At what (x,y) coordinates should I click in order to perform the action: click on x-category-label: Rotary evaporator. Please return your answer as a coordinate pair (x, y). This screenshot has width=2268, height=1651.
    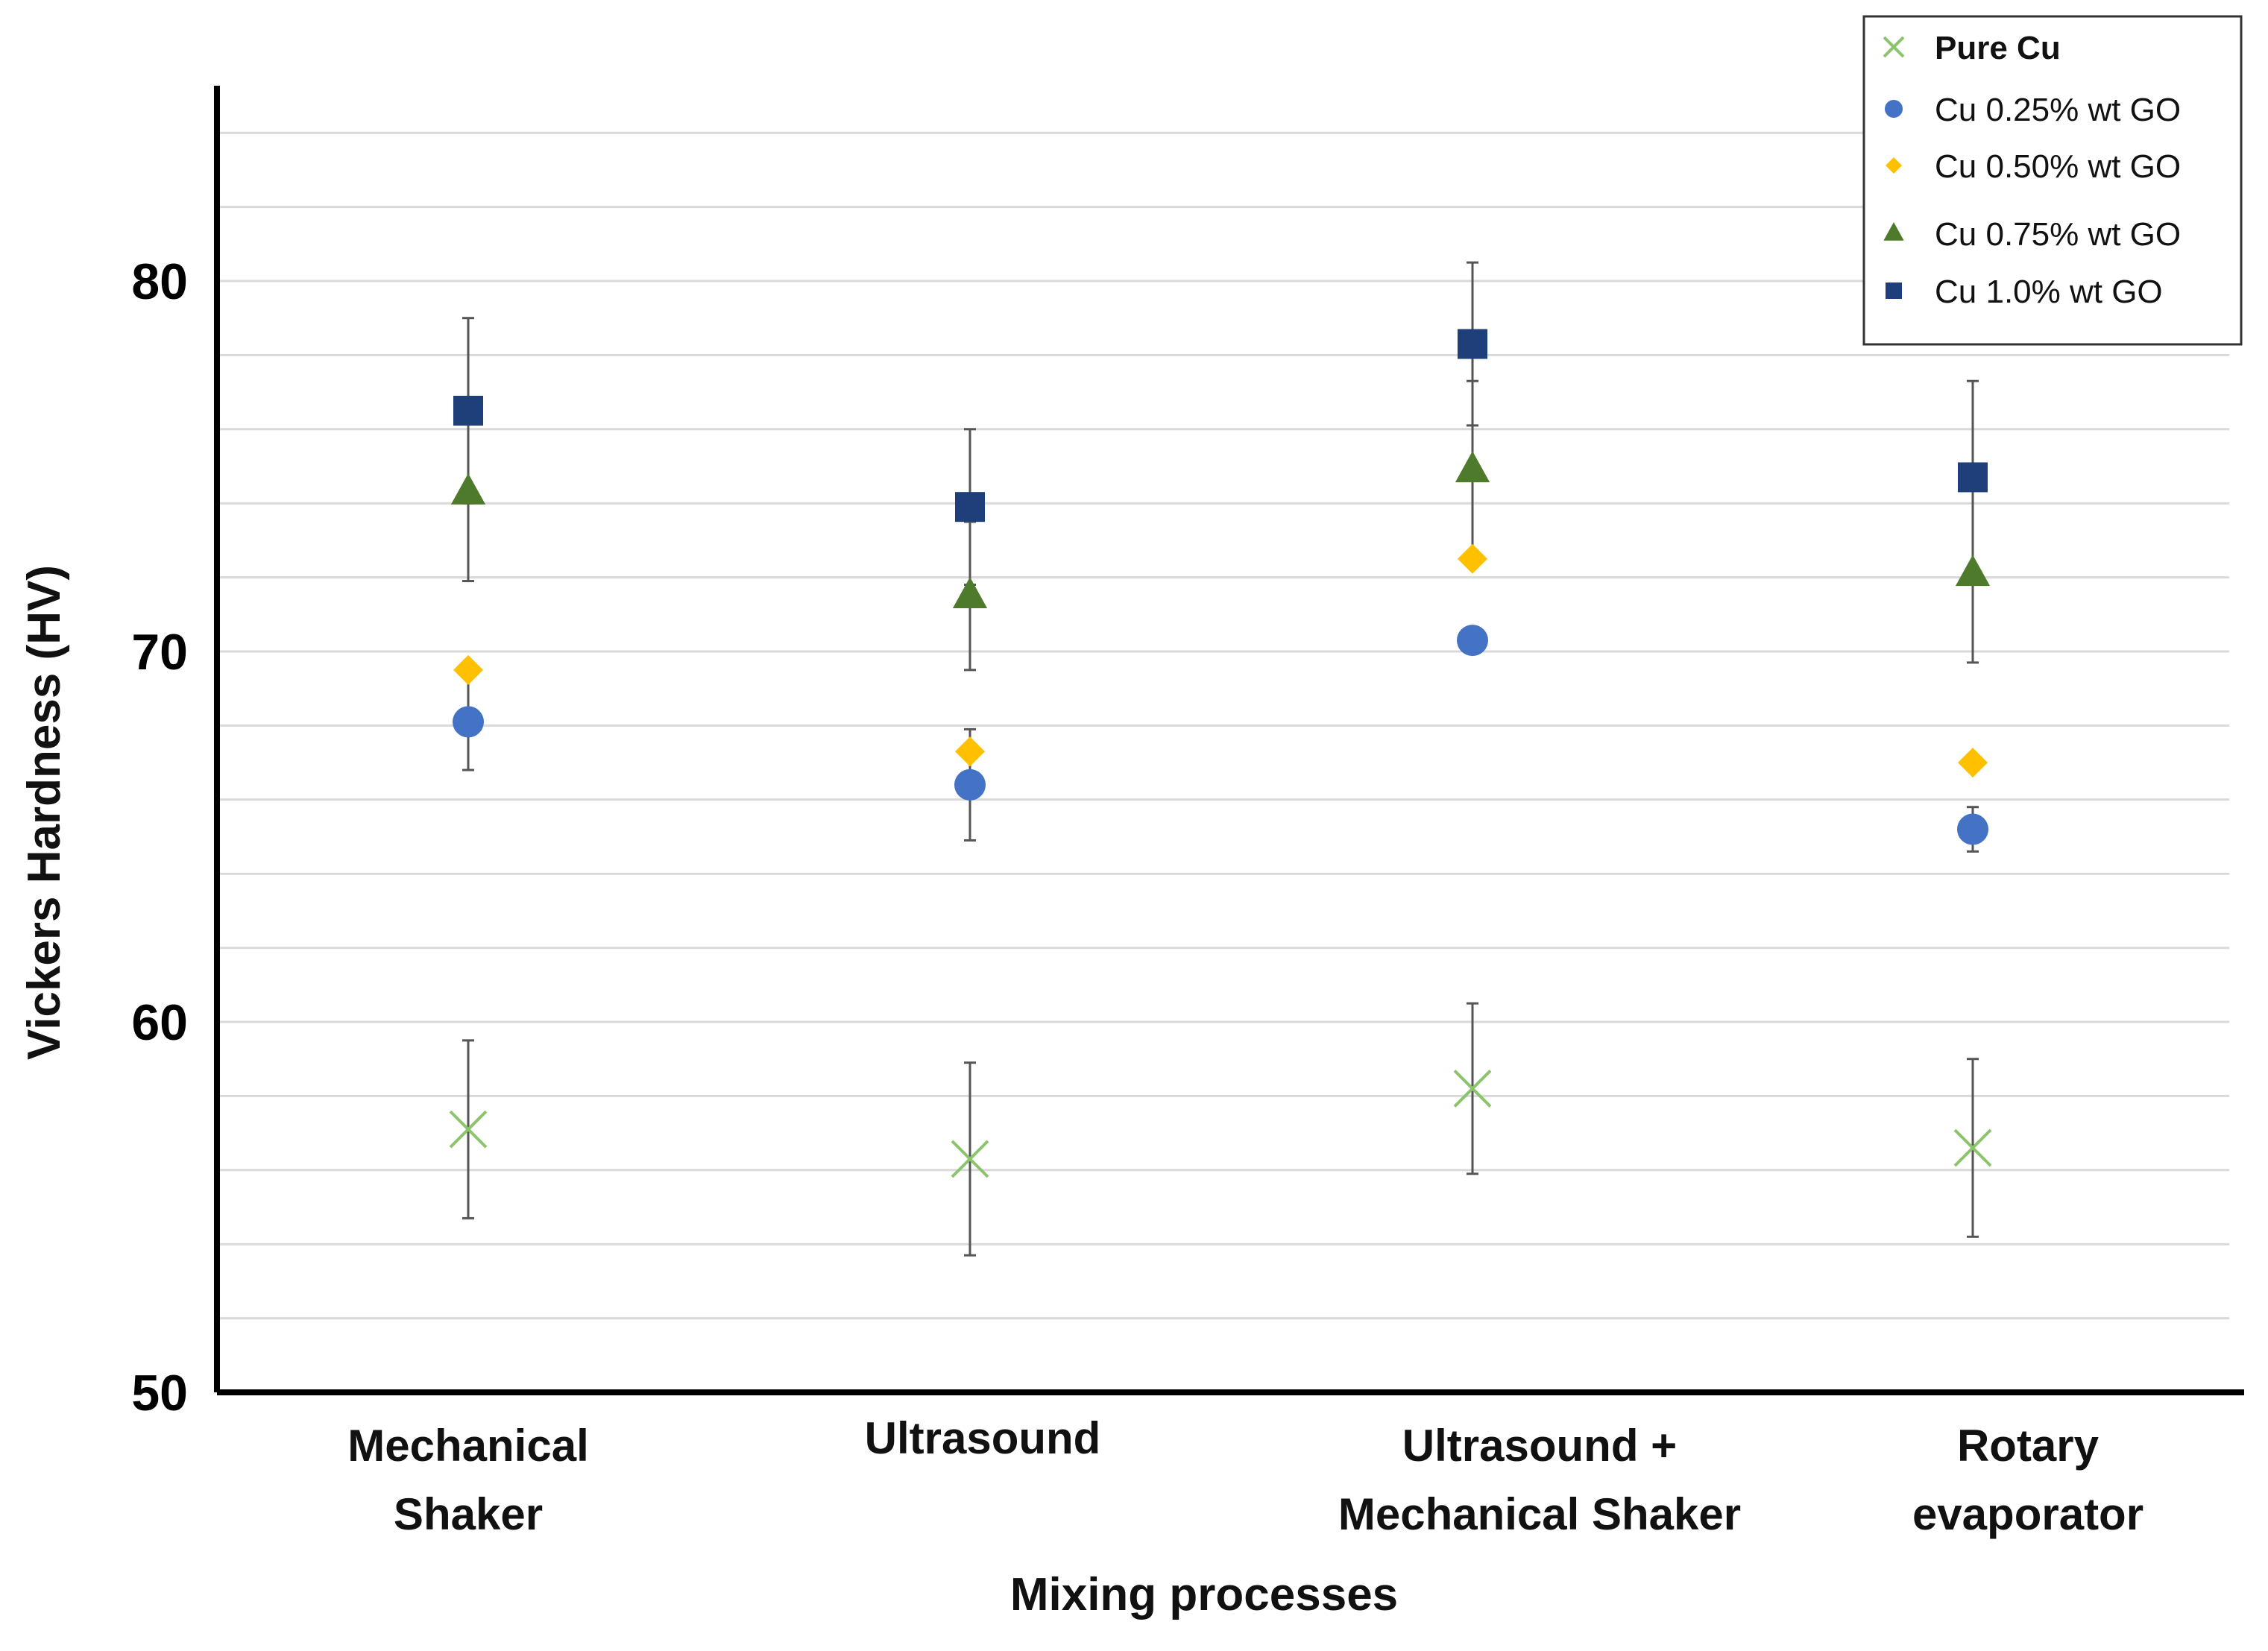
    Looking at the image, I should click on (2027, 1480).